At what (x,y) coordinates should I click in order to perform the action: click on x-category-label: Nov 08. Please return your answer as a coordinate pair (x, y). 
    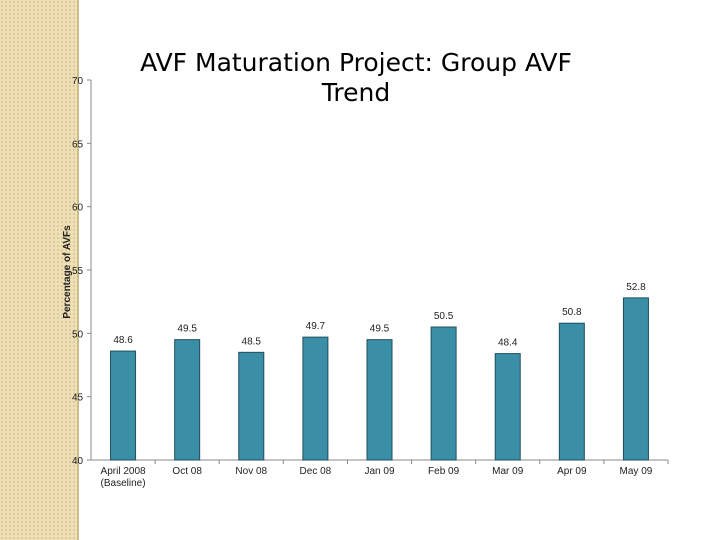
    Looking at the image, I should click on (251, 471).